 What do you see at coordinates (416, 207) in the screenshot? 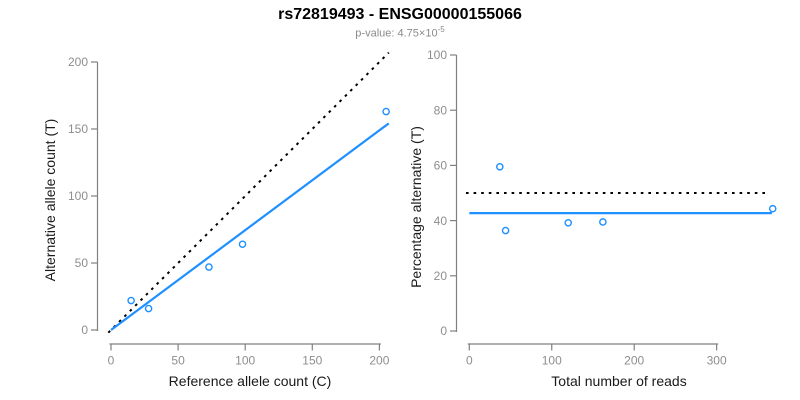
I see `y-axis-title: Percentage alternative (T)` at bounding box center [416, 207].